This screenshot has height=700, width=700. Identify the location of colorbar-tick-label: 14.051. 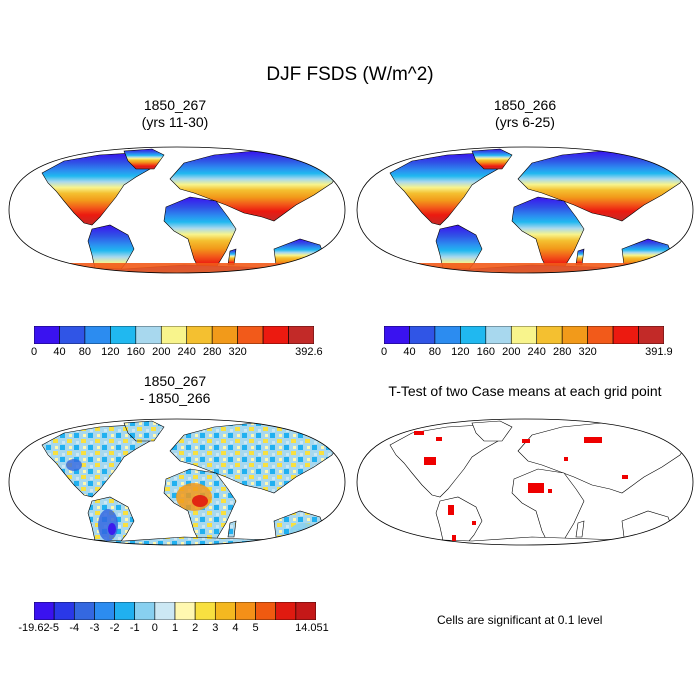
(312, 628).